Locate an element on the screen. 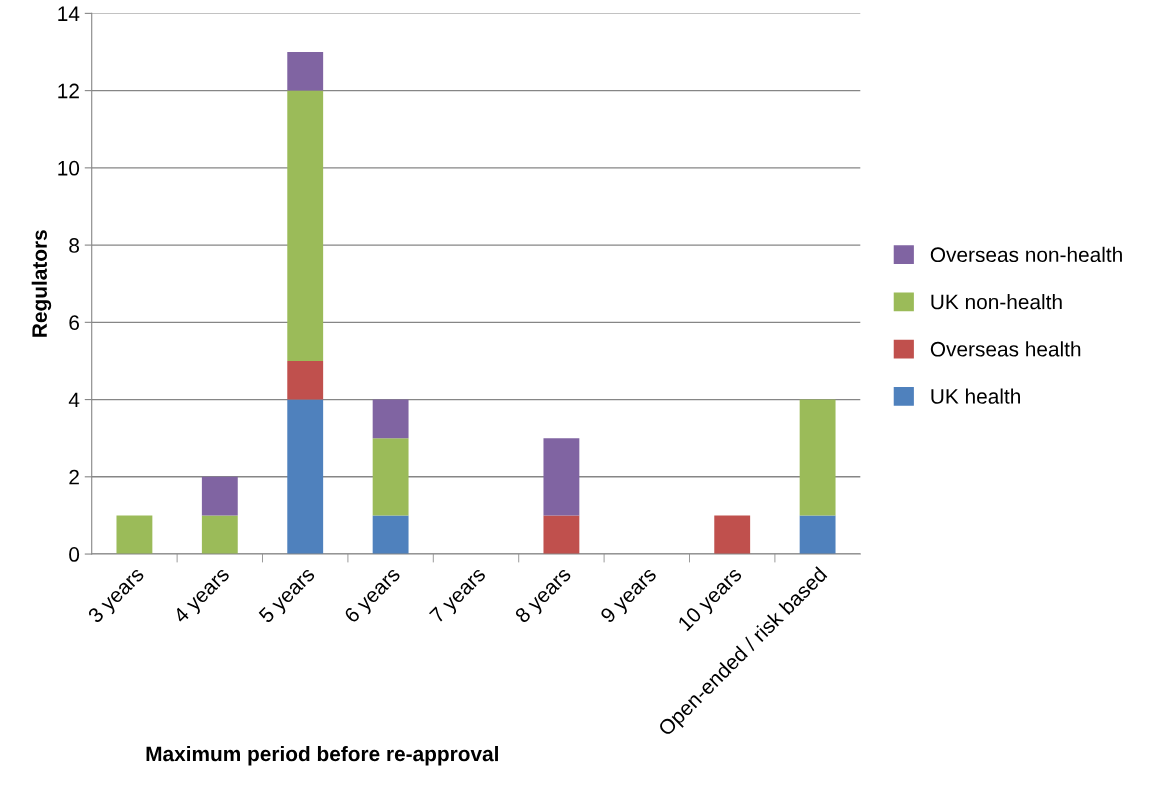  legend-label: Overseas non-health is located at coordinates (1026, 254).